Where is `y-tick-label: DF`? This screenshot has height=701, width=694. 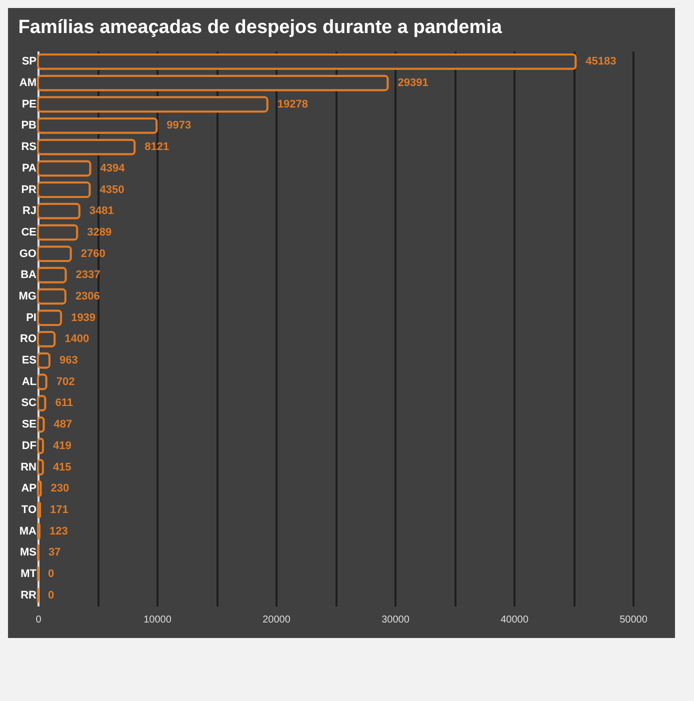 y-tick-label: DF is located at coordinates (29, 446).